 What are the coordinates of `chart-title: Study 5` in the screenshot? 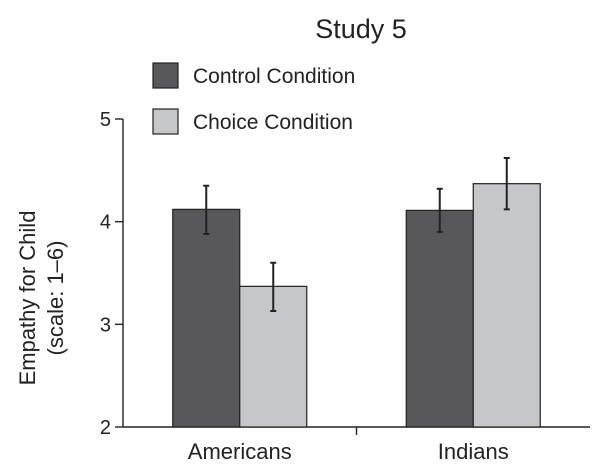 It's located at (361, 29).